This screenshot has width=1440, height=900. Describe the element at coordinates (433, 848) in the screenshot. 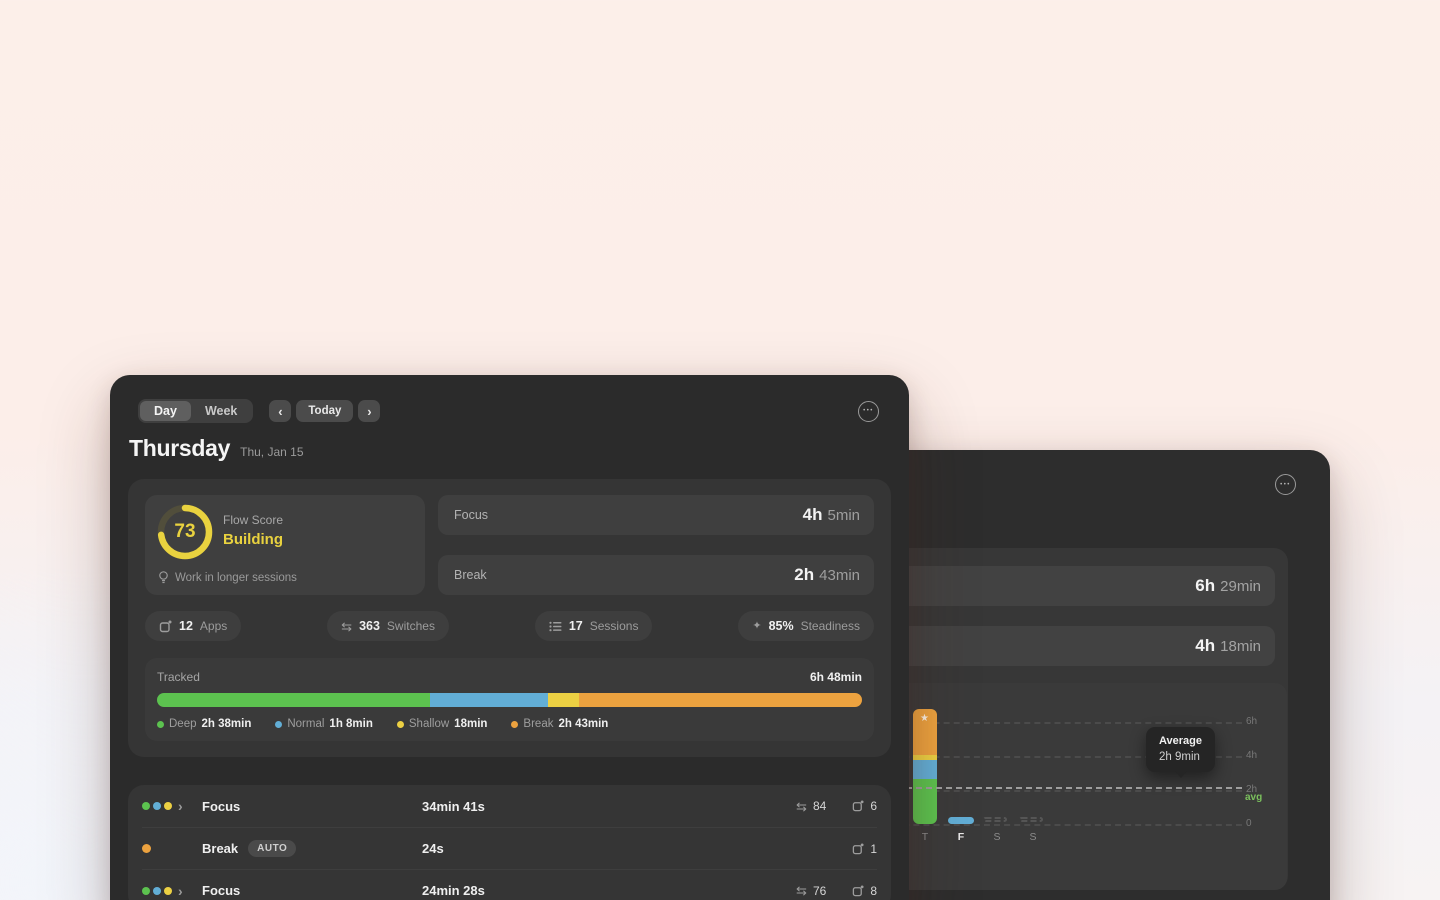

I see `session-duration: 24s` at that location.